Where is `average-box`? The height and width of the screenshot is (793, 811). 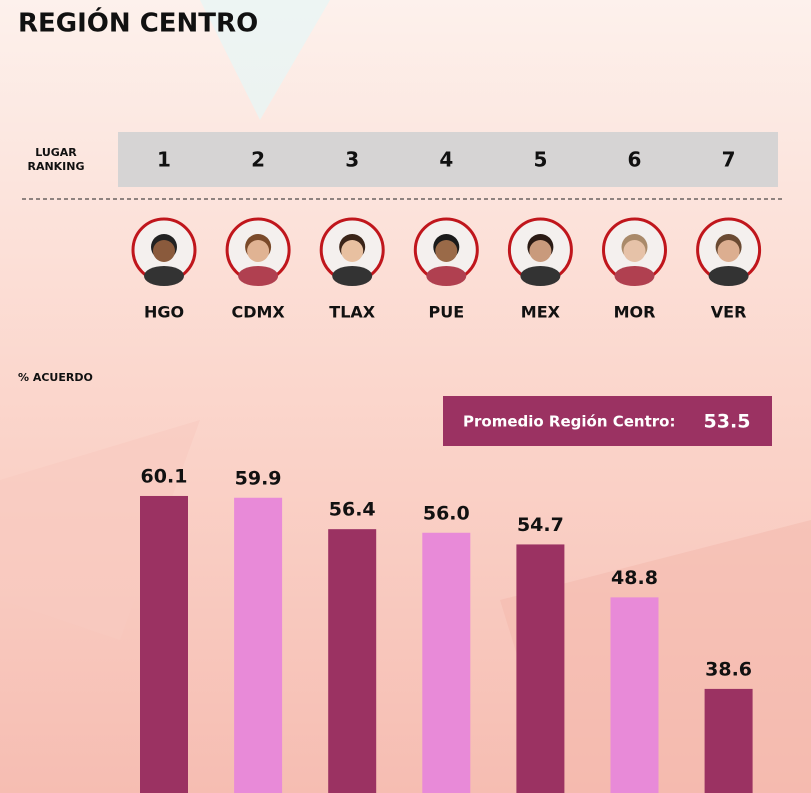
average-box is located at coordinates (607, 421).